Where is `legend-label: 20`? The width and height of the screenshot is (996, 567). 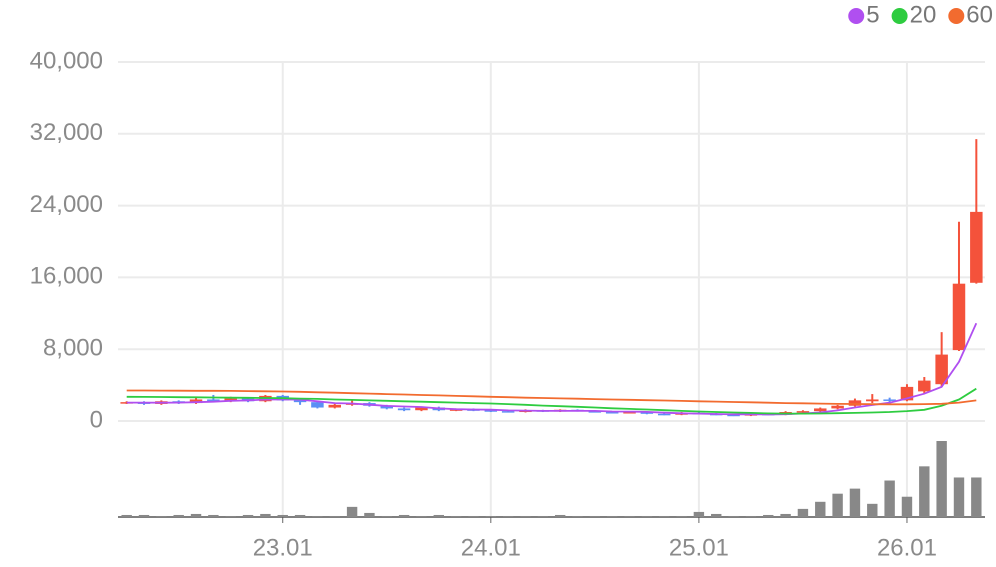 legend-label: 20 is located at coordinates (923, 14).